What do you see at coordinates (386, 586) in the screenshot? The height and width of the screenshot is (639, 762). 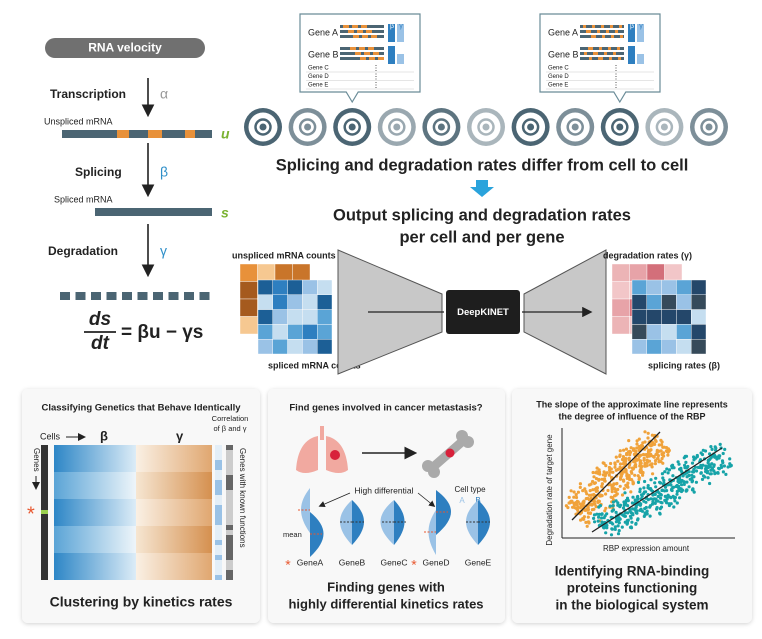 I see `panel-caption: Finding genes with` at bounding box center [386, 586].